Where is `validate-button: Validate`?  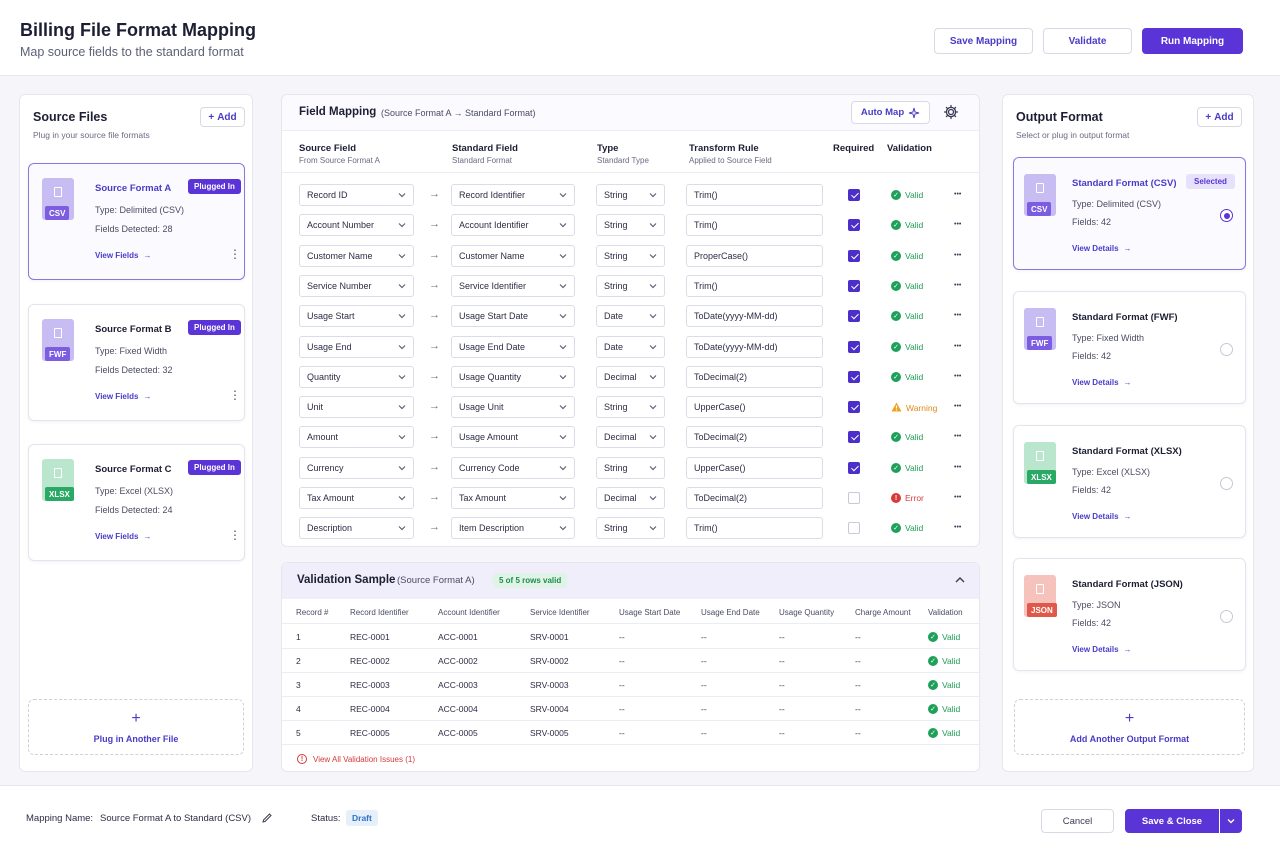 validate-button: Validate is located at coordinates (1087, 41).